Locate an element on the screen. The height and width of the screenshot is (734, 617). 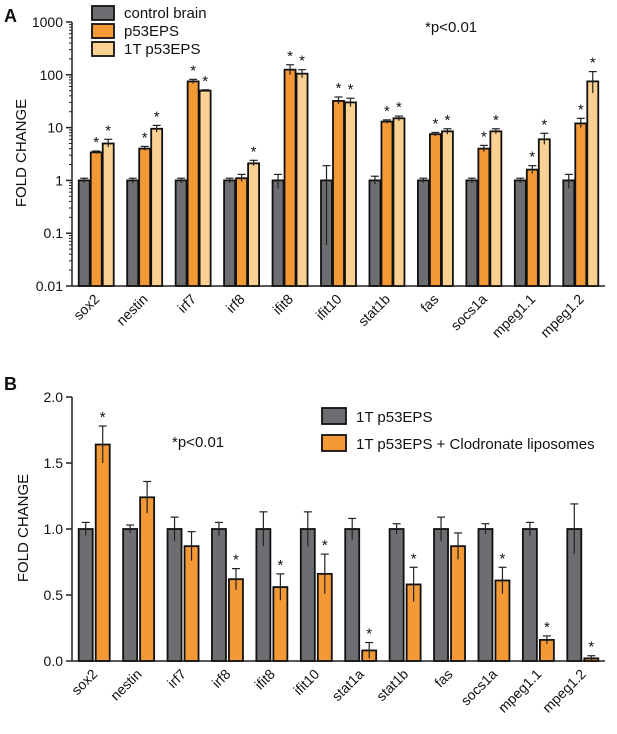
legend-label: p53EPS is located at coordinates (151, 31).